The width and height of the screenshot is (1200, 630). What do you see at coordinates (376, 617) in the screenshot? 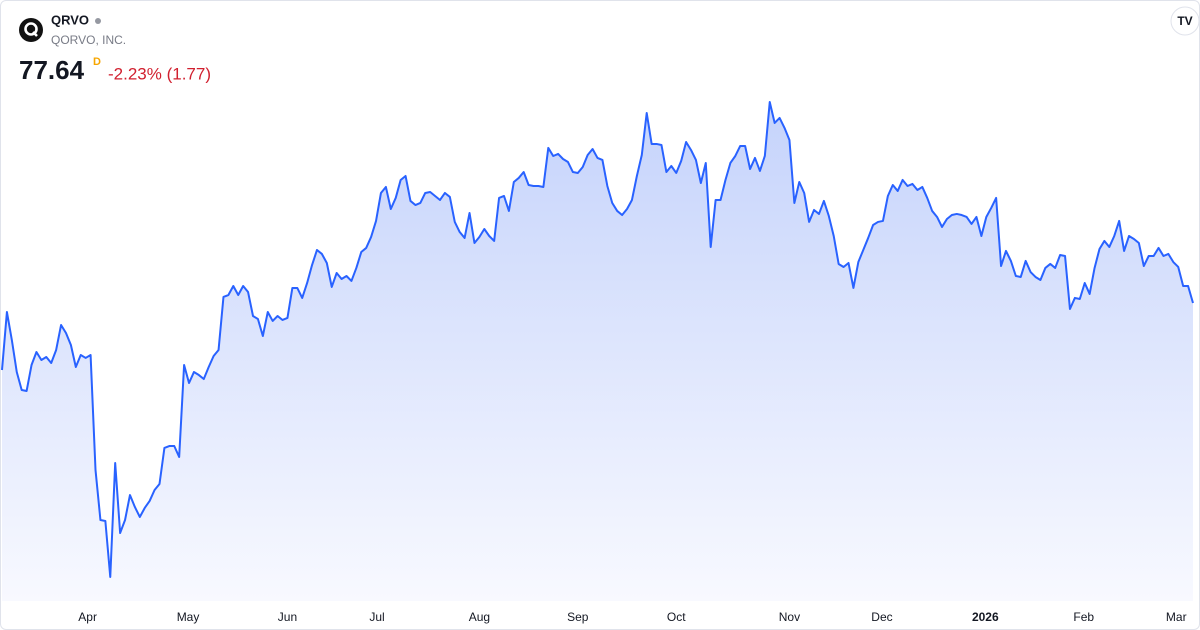
I see `x-tick-label: Jul` at bounding box center [376, 617].